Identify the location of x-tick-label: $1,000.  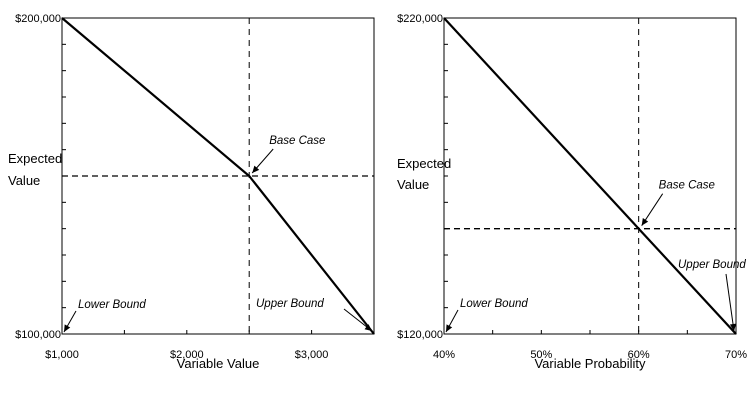
(62, 355).